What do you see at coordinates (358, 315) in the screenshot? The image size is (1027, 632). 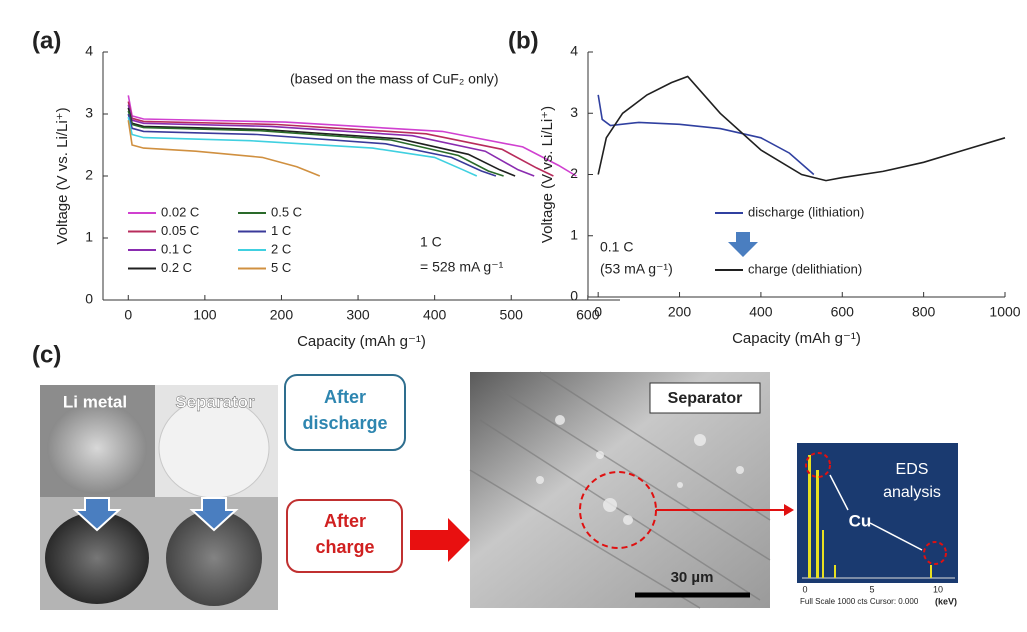 I see `x-tick-label: 300` at bounding box center [358, 315].